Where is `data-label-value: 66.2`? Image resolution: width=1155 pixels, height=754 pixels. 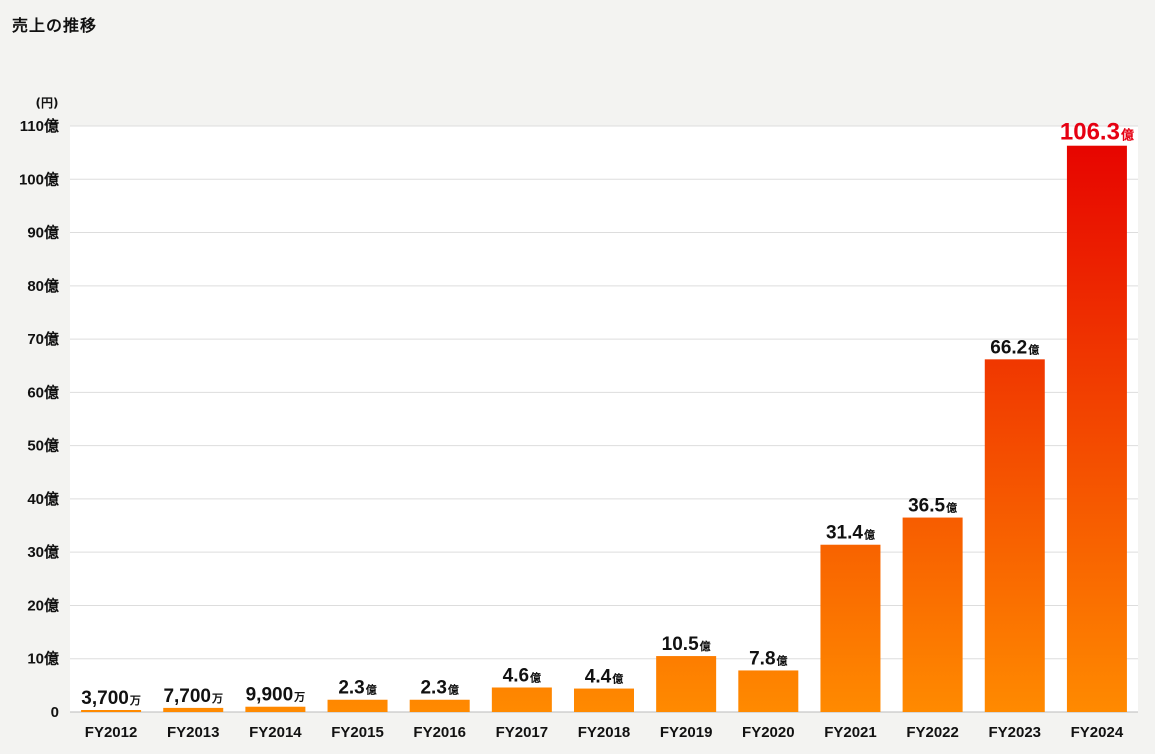 data-label-value: 66.2 is located at coordinates (1008, 347).